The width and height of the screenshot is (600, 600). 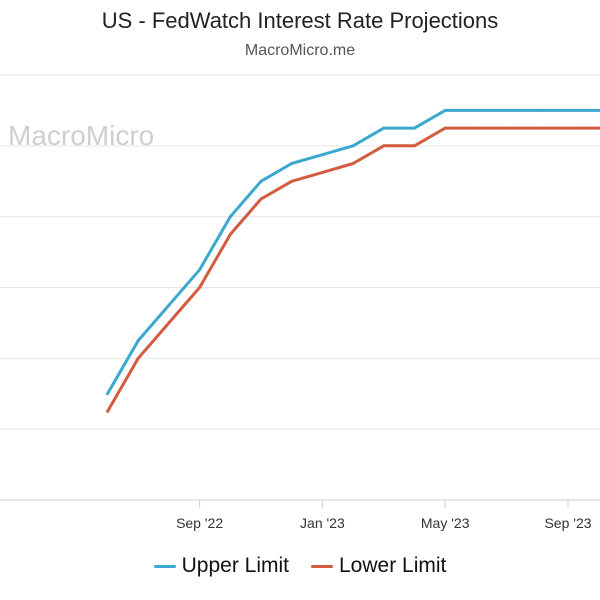 I want to click on watermark-text: MacroMicro, so click(x=81, y=135).